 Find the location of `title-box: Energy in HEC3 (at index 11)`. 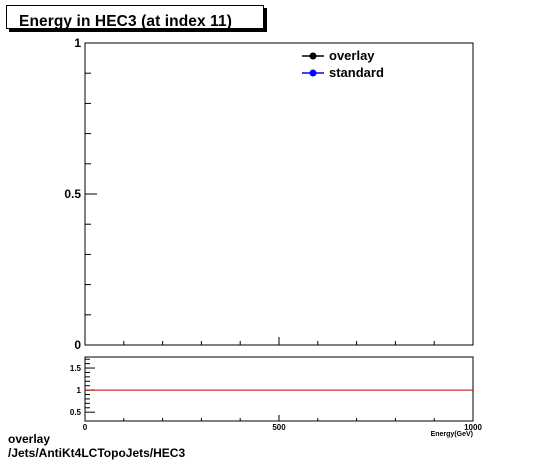

title-box: Energy in HEC3 (at index 11) is located at coordinates (135, 17).